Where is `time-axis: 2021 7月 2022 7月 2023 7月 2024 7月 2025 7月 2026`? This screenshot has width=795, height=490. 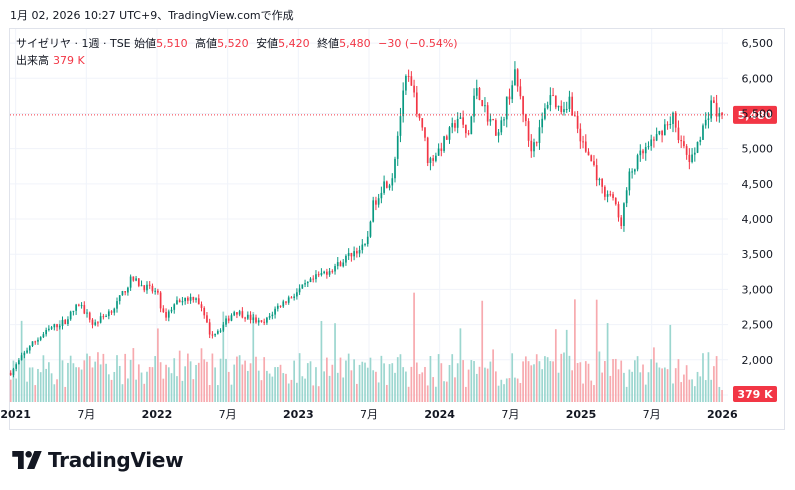
time-axis: 2021 7月 2022 7月 2023 7月 2024 7月 2025 7月 2026 is located at coordinates (369, 414).